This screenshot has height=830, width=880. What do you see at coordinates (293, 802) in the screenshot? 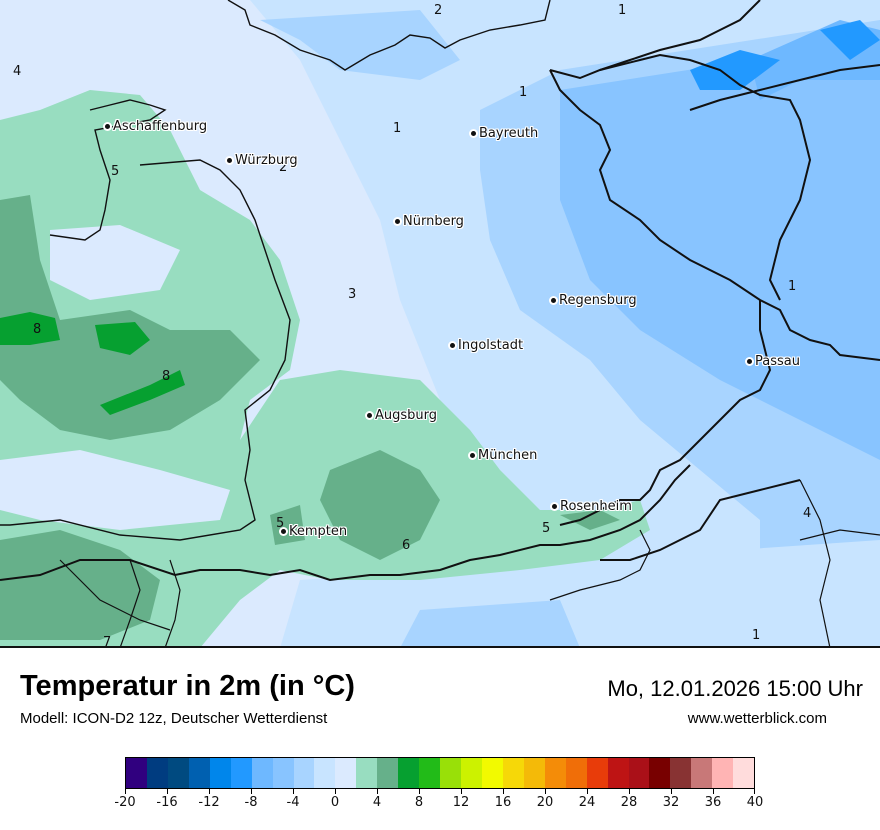
I see `colorbar-tick-label: -4` at bounding box center [293, 802].